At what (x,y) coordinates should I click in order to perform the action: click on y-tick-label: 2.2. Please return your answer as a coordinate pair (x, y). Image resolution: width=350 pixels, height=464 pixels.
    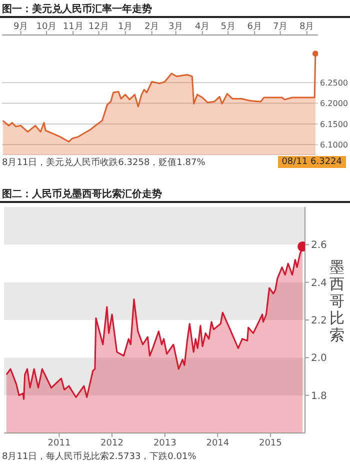
    Looking at the image, I should click on (319, 321).